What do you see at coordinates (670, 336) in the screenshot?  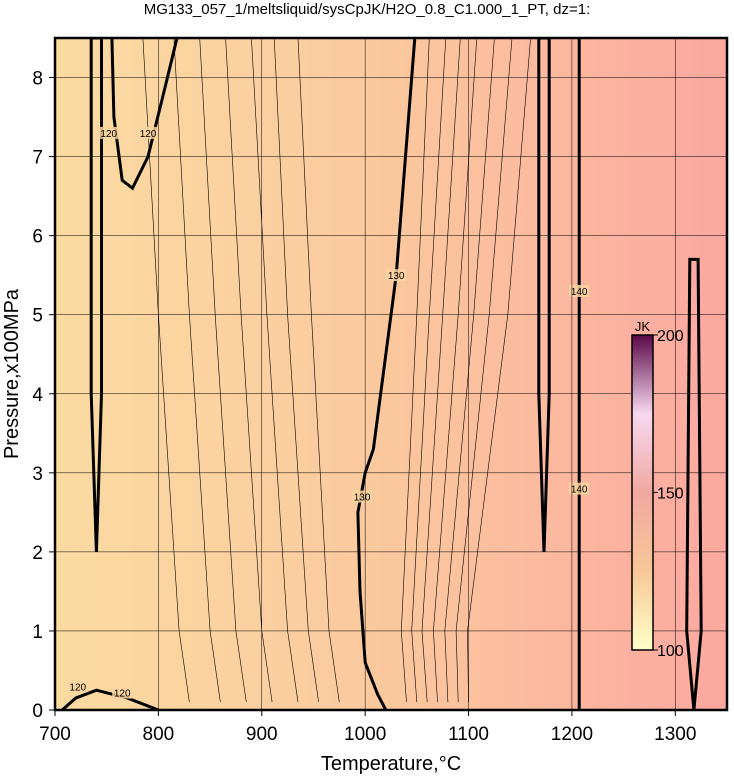 I see `colorbar-tick-label: 200` at bounding box center [670, 336].